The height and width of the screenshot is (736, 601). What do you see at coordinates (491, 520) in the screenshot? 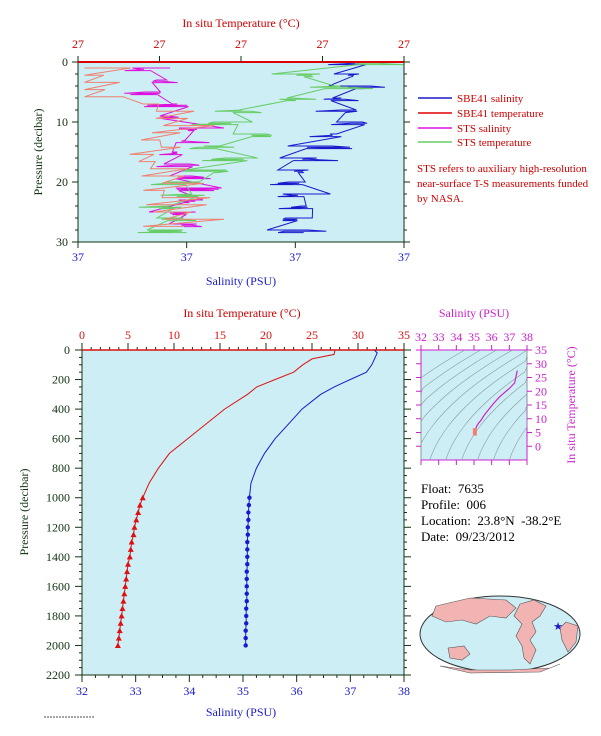
I see `location: Location: 23.8°N -38.2°E` at bounding box center [491, 520].